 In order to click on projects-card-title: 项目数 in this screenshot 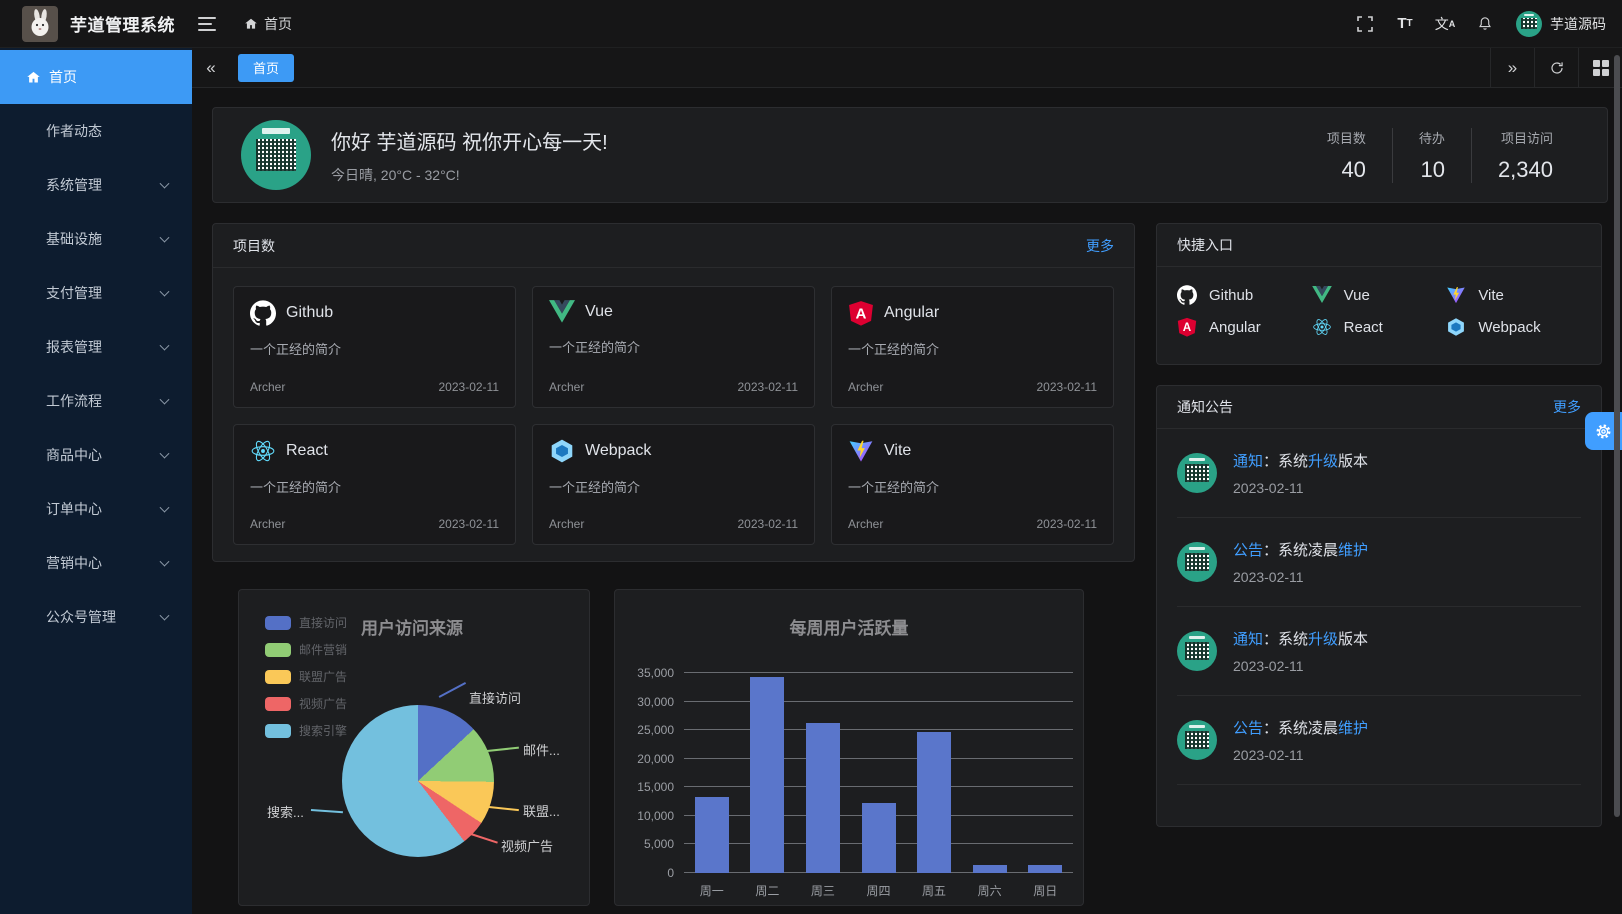, I will do `click(254, 245)`.